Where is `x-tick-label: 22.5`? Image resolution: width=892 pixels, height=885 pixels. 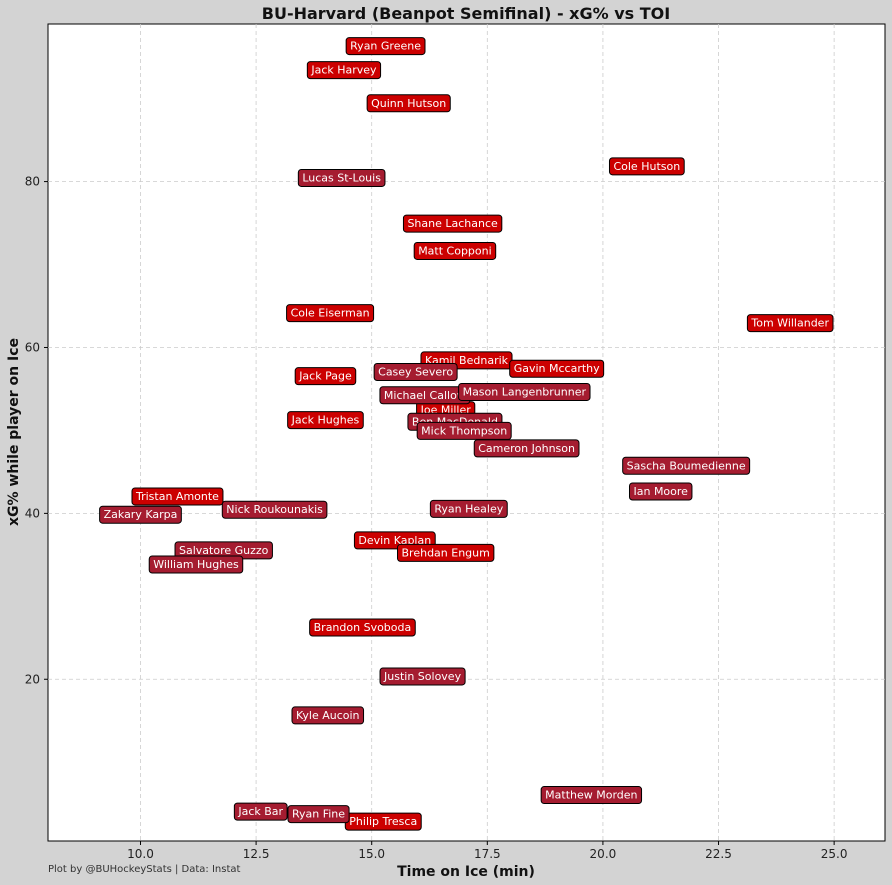 x-tick-label: 22.5 is located at coordinates (718, 854).